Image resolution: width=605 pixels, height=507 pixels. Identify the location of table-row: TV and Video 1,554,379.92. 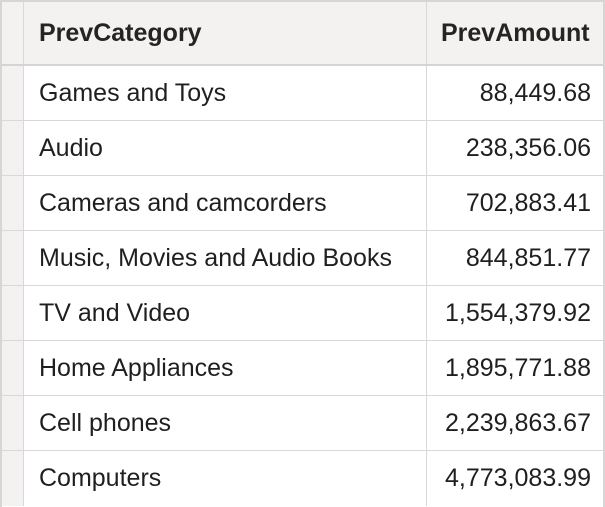
(302, 313).